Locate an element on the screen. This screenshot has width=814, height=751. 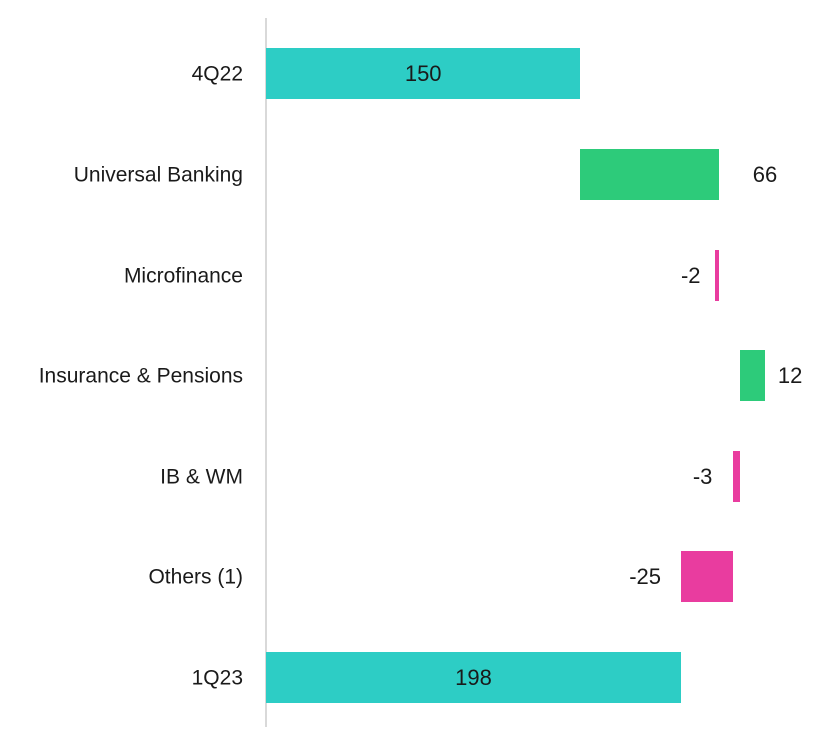
category-label-ib-wm: IB & WM is located at coordinates (201, 476).